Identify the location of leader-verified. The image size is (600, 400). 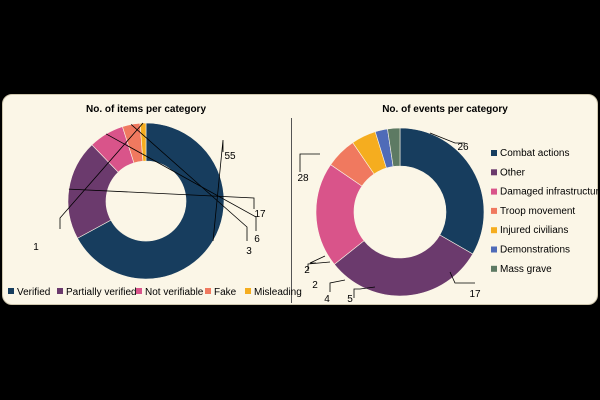
(218, 190).